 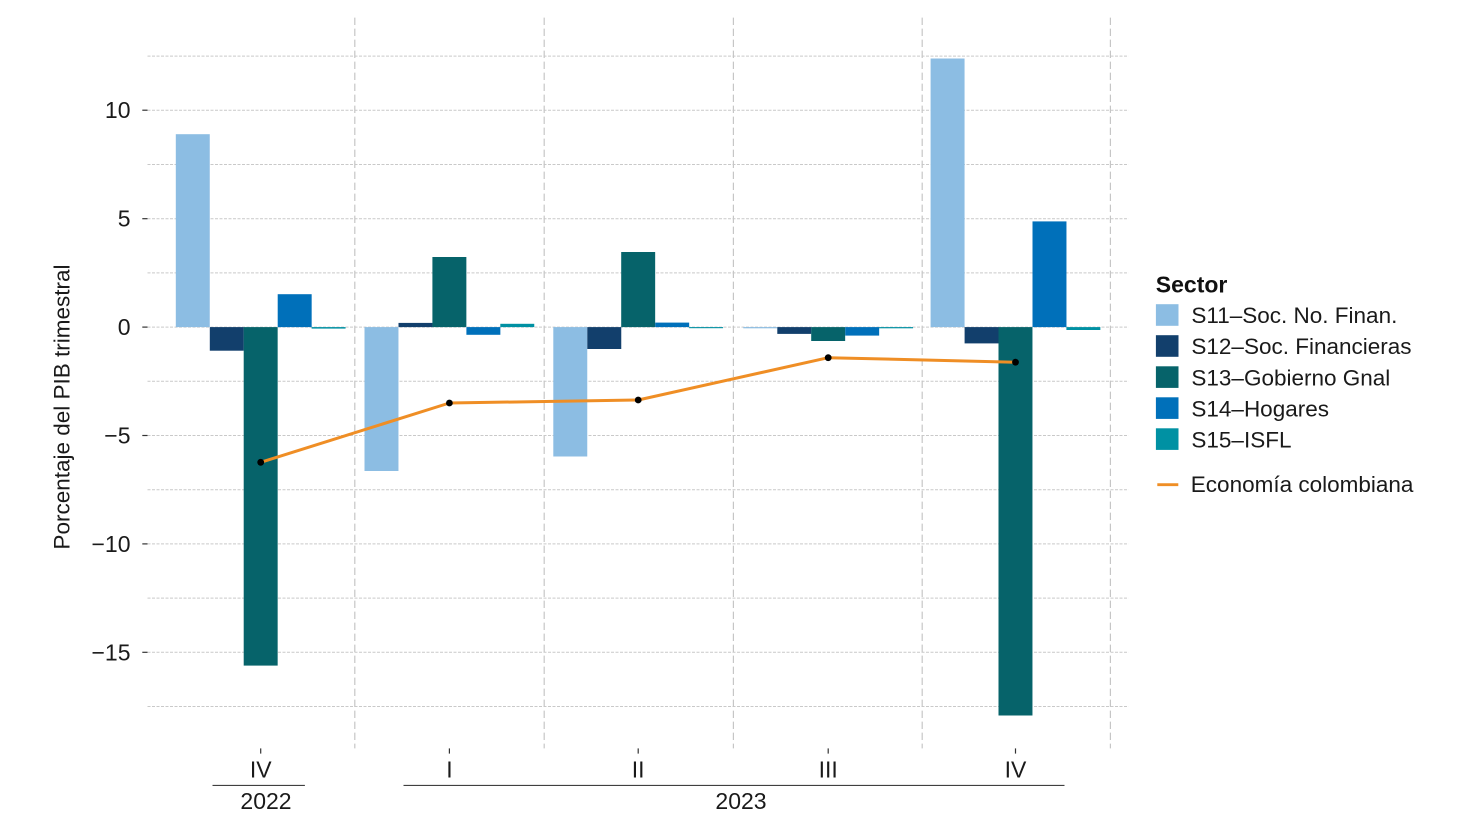 I want to click on svg-text: S15–ISFL, so click(x=1241, y=439).